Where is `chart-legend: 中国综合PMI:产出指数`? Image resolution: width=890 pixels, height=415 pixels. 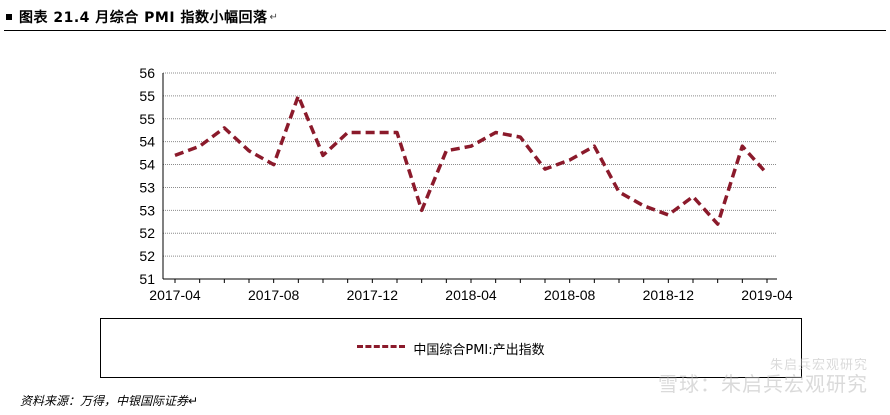 chart-legend: 中国综合PMI:产出指数 is located at coordinates (451, 348).